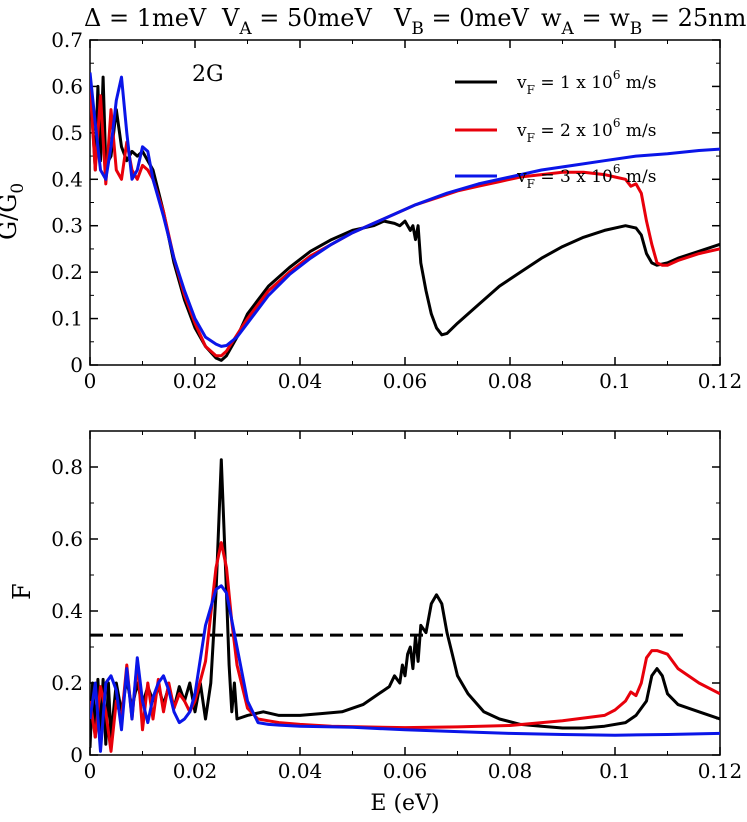 The image size is (747, 822). I want to click on top-ytick-label: 0.3, so click(67, 226).